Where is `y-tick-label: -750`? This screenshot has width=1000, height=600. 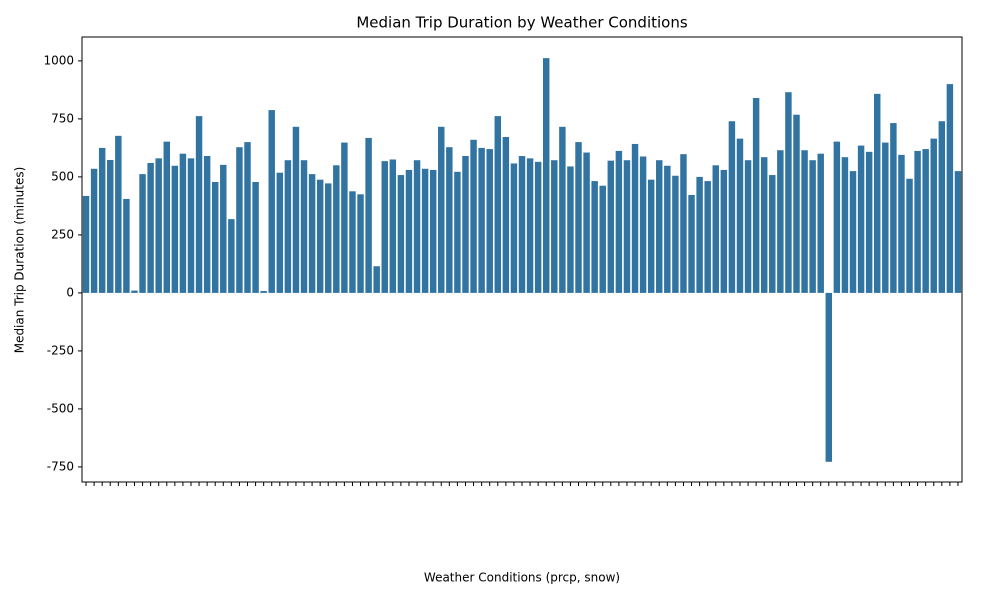 y-tick-label: -750 is located at coordinates (60, 466).